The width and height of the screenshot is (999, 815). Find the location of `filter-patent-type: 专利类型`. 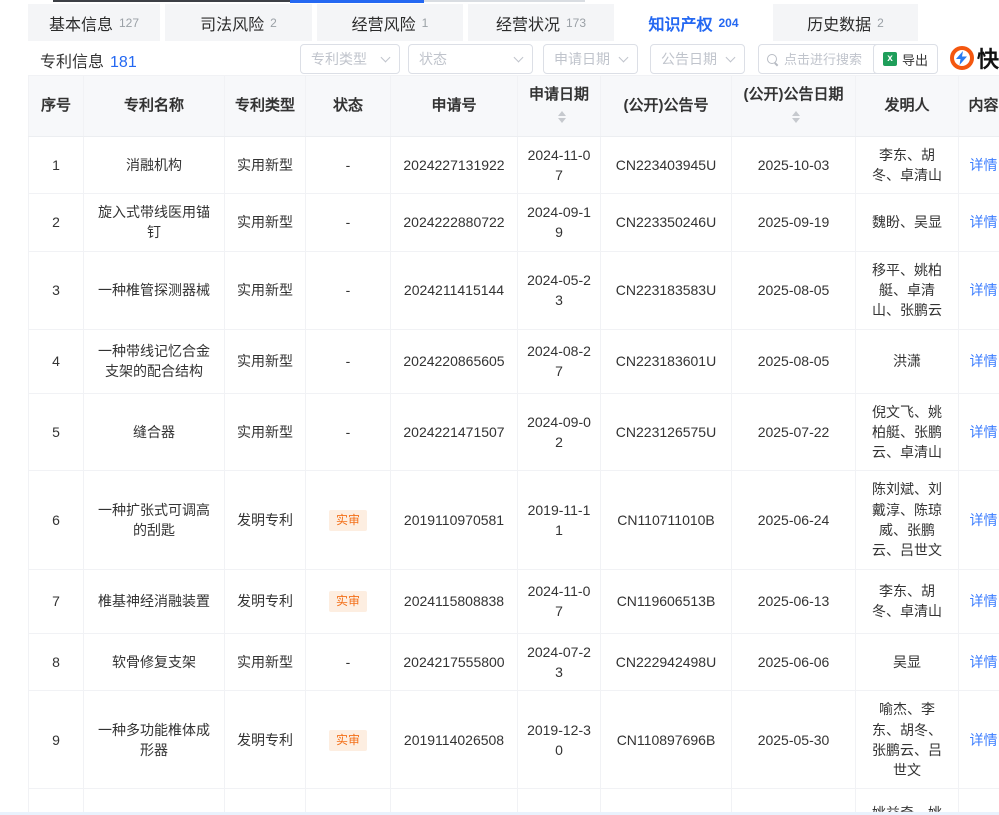

filter-patent-type: 专利类型 is located at coordinates (350, 59).